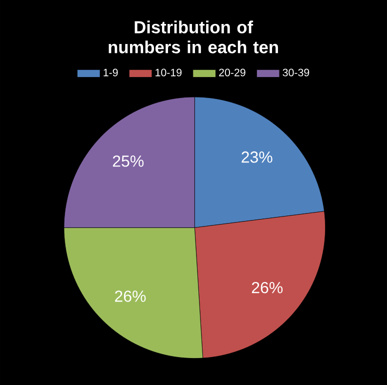 Image resolution: width=387 pixels, height=385 pixels. What do you see at coordinates (296, 72) in the screenshot?
I see `legend-label: 30-39` at bounding box center [296, 72].